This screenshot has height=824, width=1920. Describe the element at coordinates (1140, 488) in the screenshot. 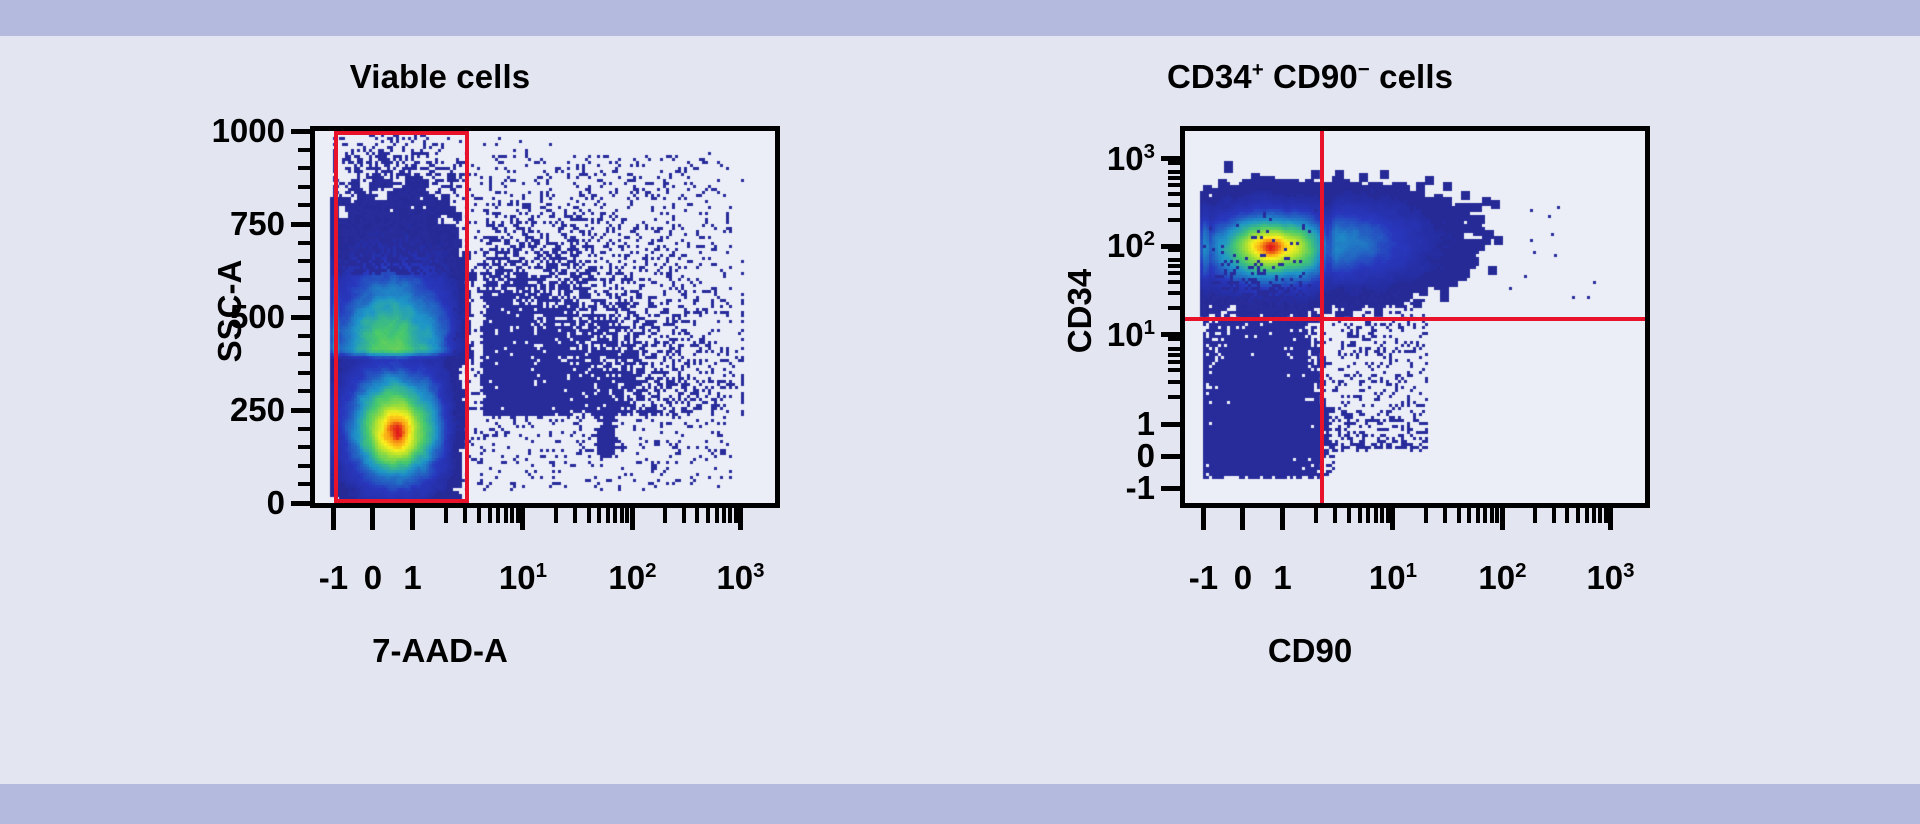

I see `y-tick-label: -1` at that location.